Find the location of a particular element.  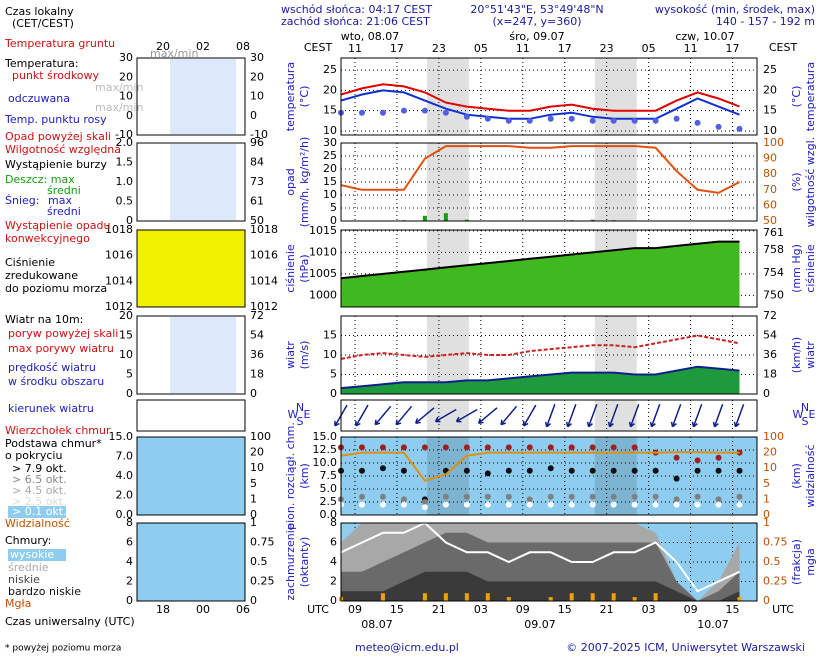

night-band is located at coordinates (615, 96).